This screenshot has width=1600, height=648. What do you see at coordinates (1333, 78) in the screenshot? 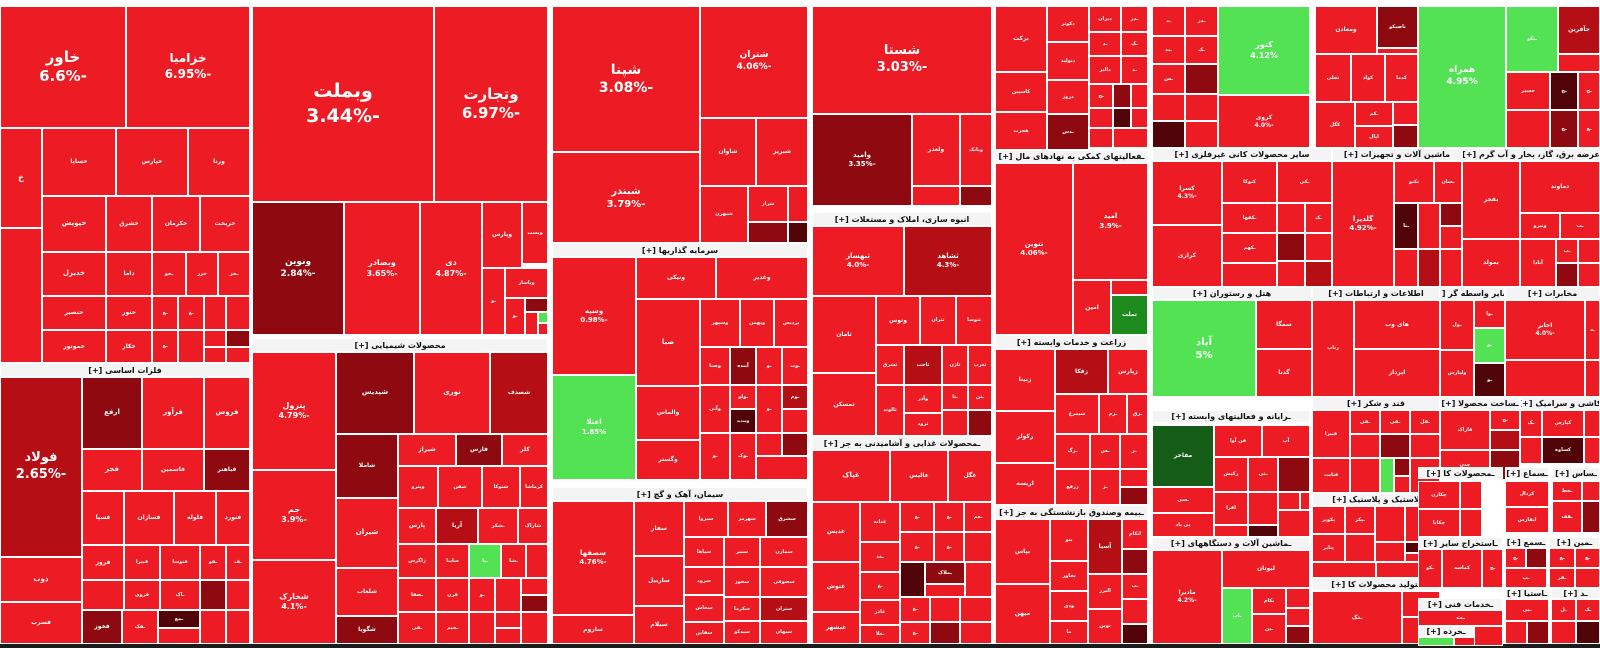
I see `ticker-cell: تجلی` at bounding box center [1333, 78].